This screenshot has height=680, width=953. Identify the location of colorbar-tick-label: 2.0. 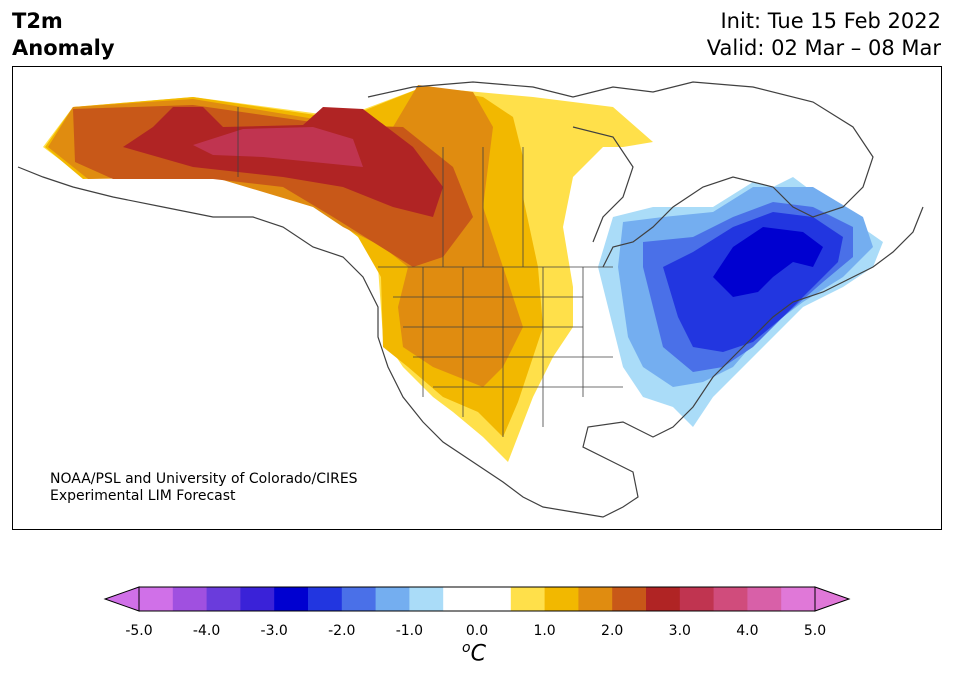
(612, 631).